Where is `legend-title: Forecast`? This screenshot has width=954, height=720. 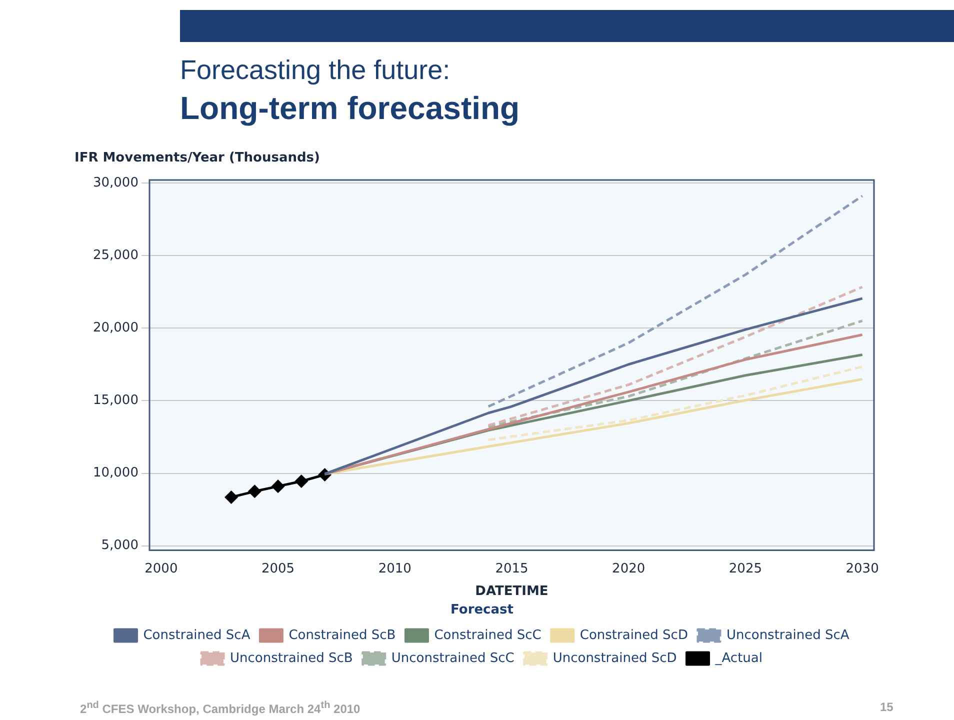
legend-title: Forecast is located at coordinates (482, 610).